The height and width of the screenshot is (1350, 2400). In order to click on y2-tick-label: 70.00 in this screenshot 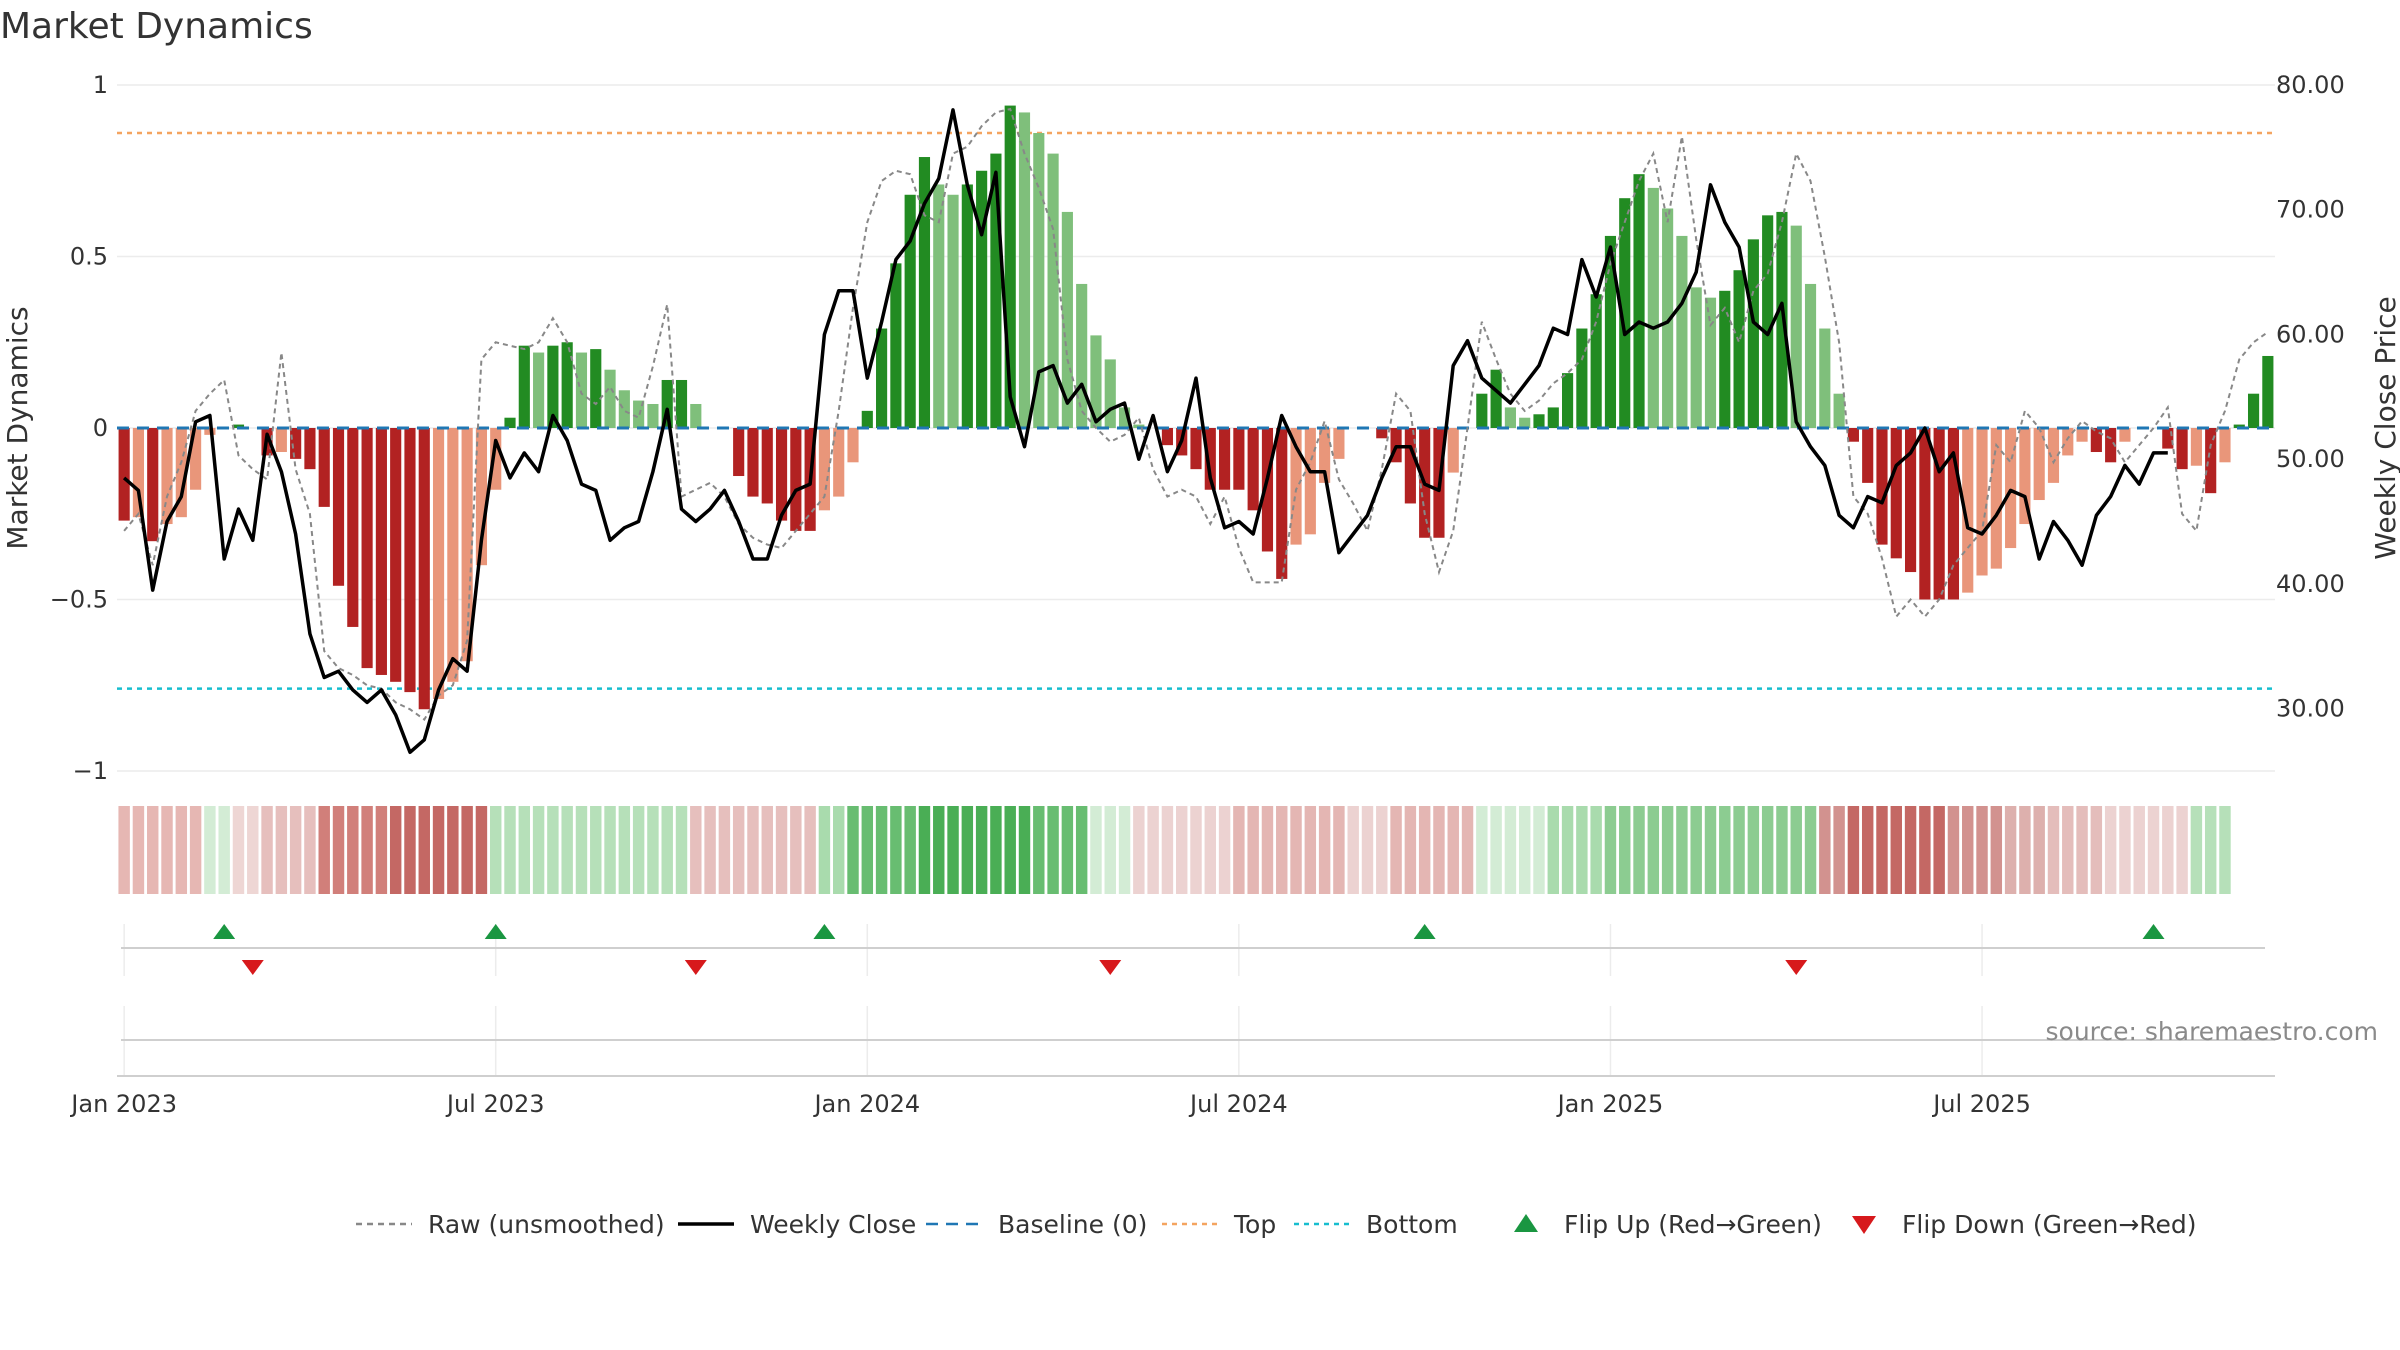, I will do `click(2310, 210)`.